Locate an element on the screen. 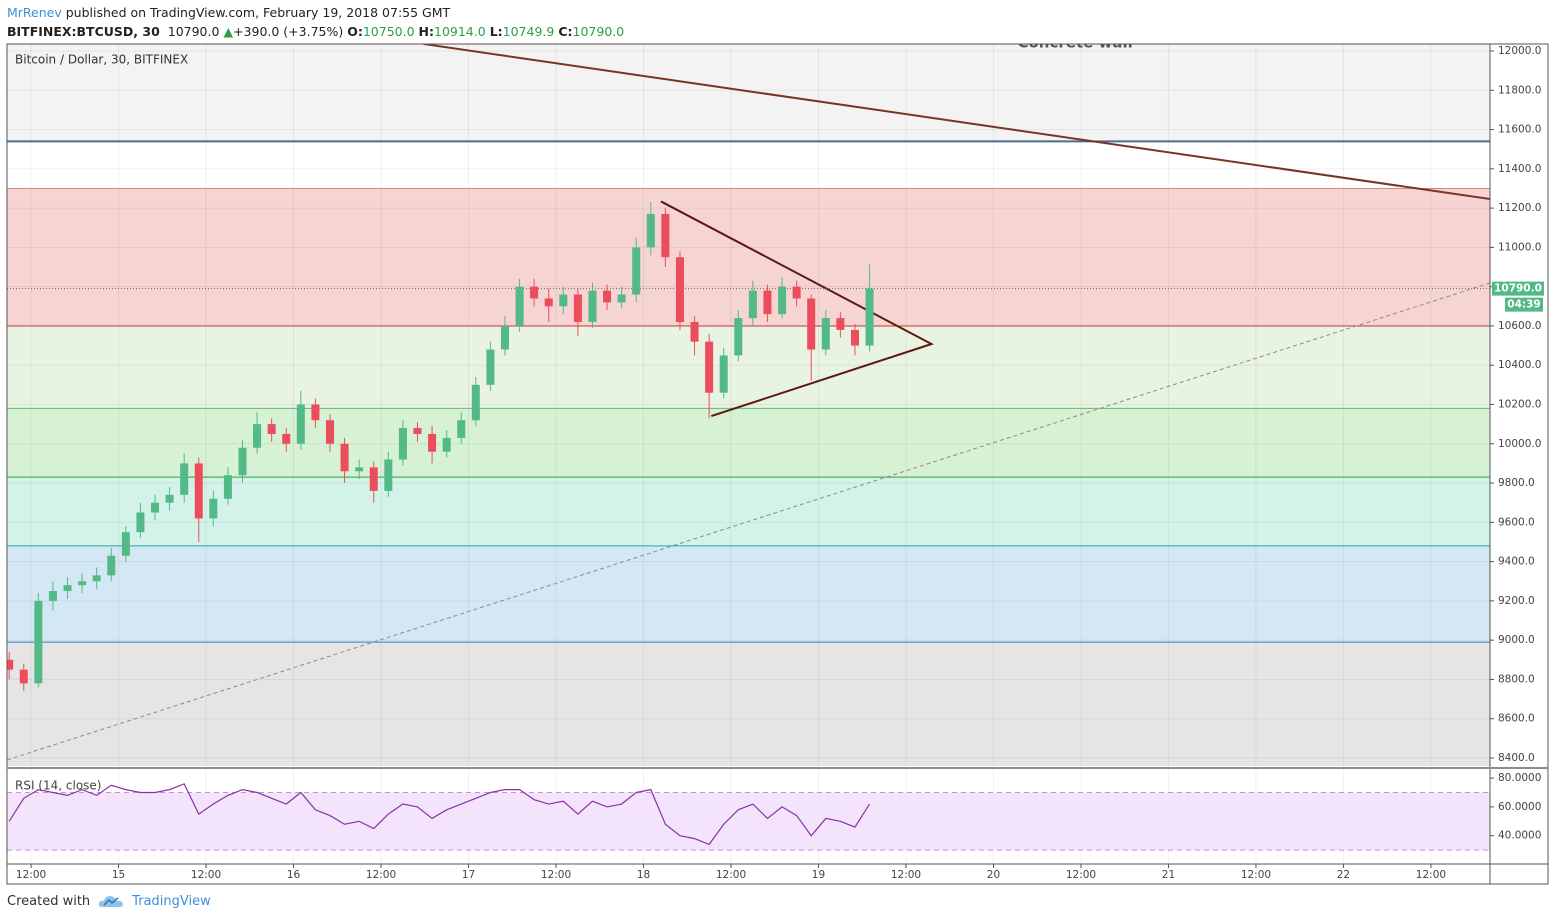  countdown-box is located at coordinates (1524, 304).